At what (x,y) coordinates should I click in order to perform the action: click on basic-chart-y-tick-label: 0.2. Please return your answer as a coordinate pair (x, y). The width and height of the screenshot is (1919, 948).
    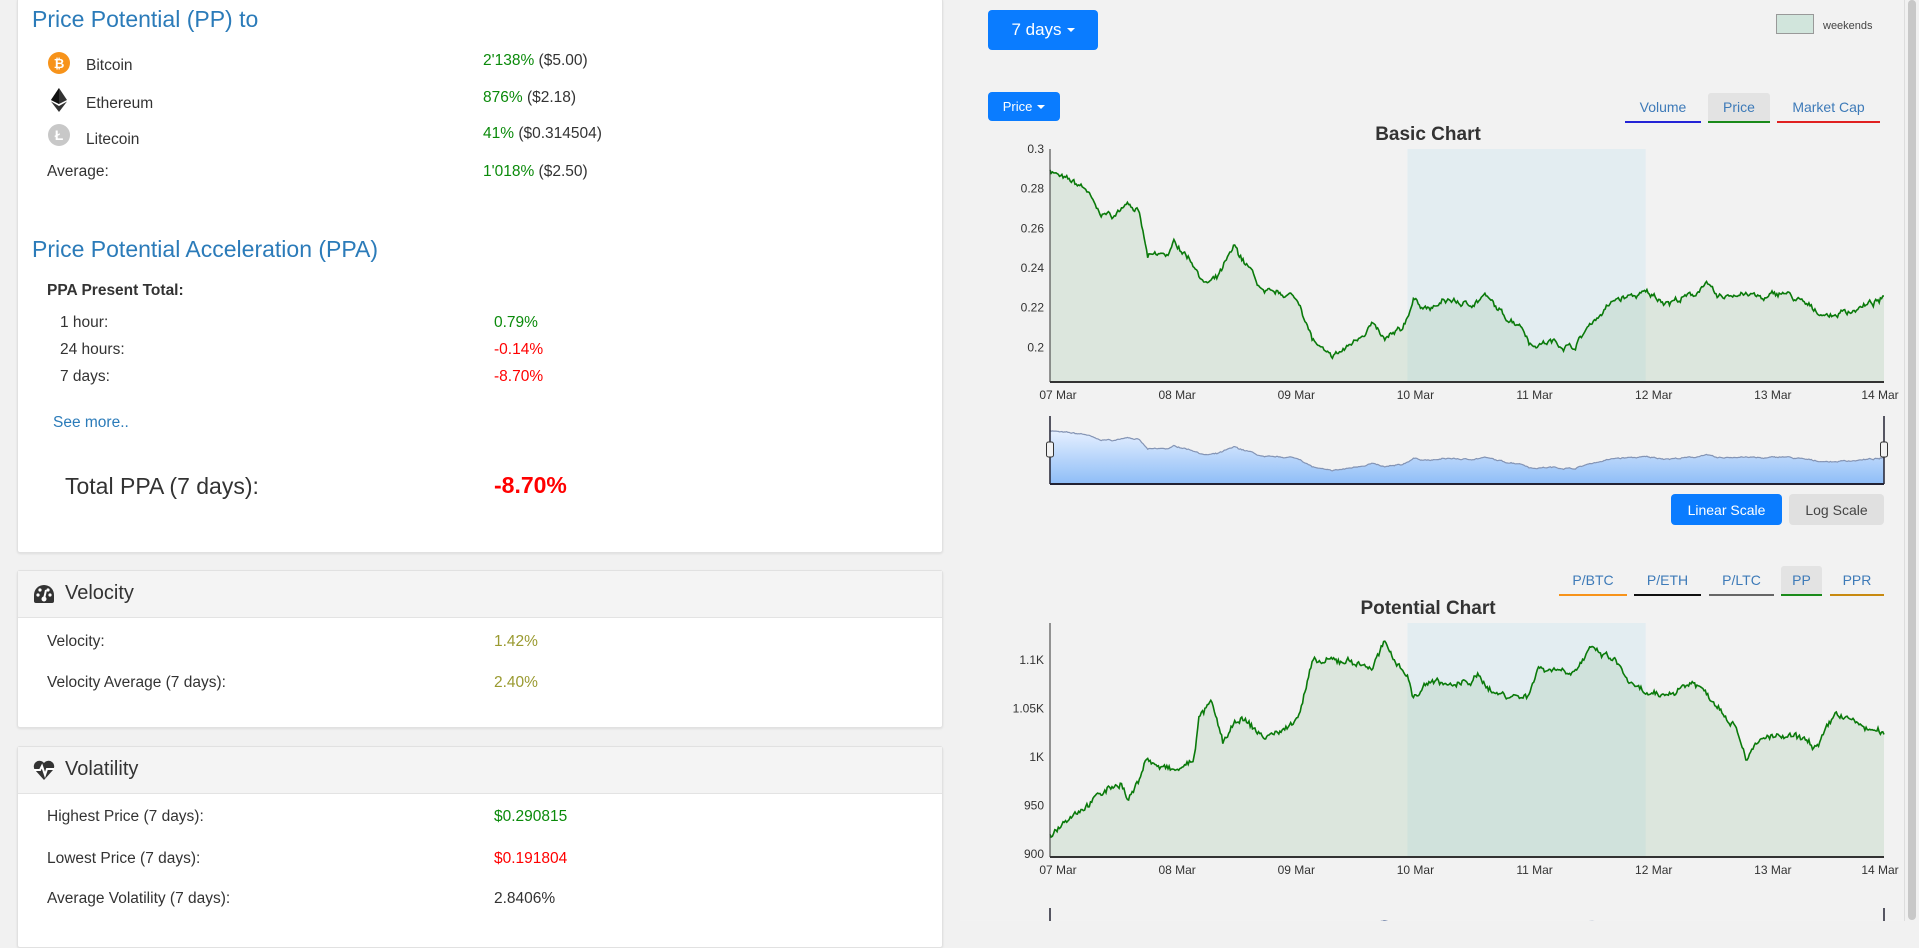
    Looking at the image, I should click on (1035, 347).